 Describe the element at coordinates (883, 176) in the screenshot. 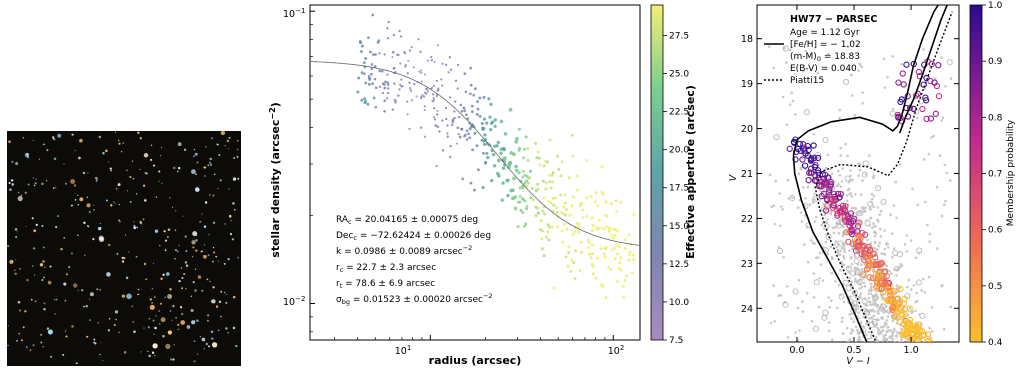

I see `piatti15-isochrone` at that location.